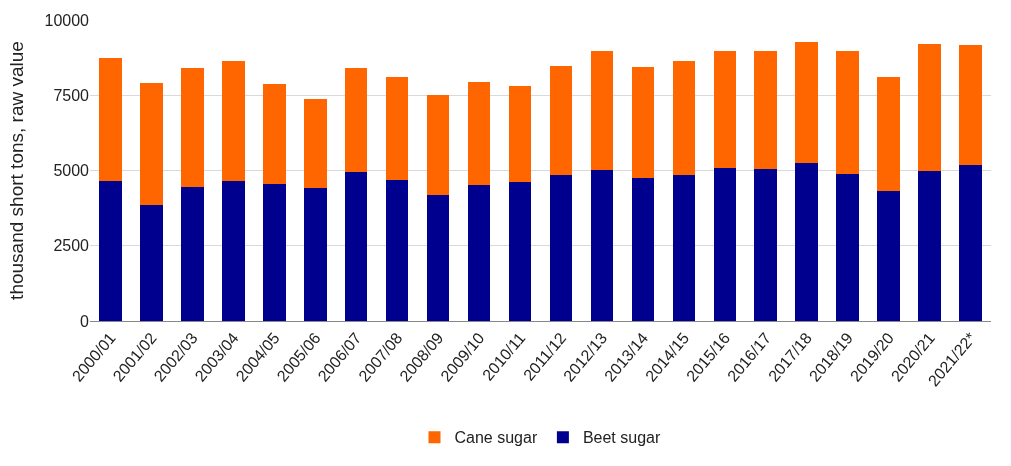  Describe the element at coordinates (67, 20) in the screenshot. I see `y-tick-label: 10000` at that location.